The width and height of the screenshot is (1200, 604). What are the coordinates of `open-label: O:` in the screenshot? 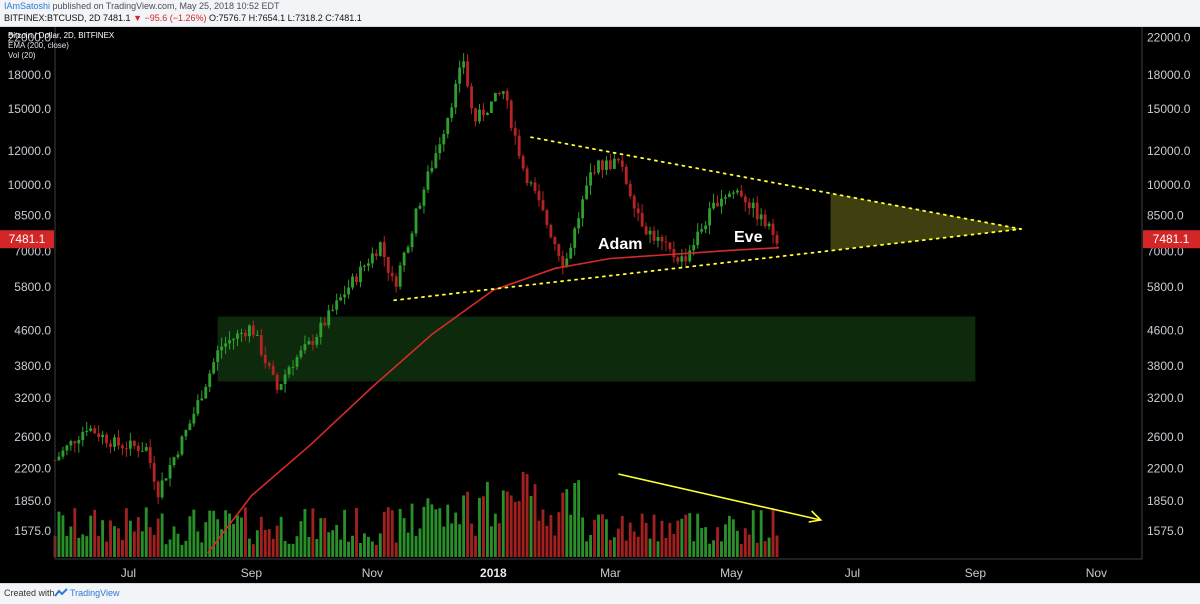 It's located at (214, 18).